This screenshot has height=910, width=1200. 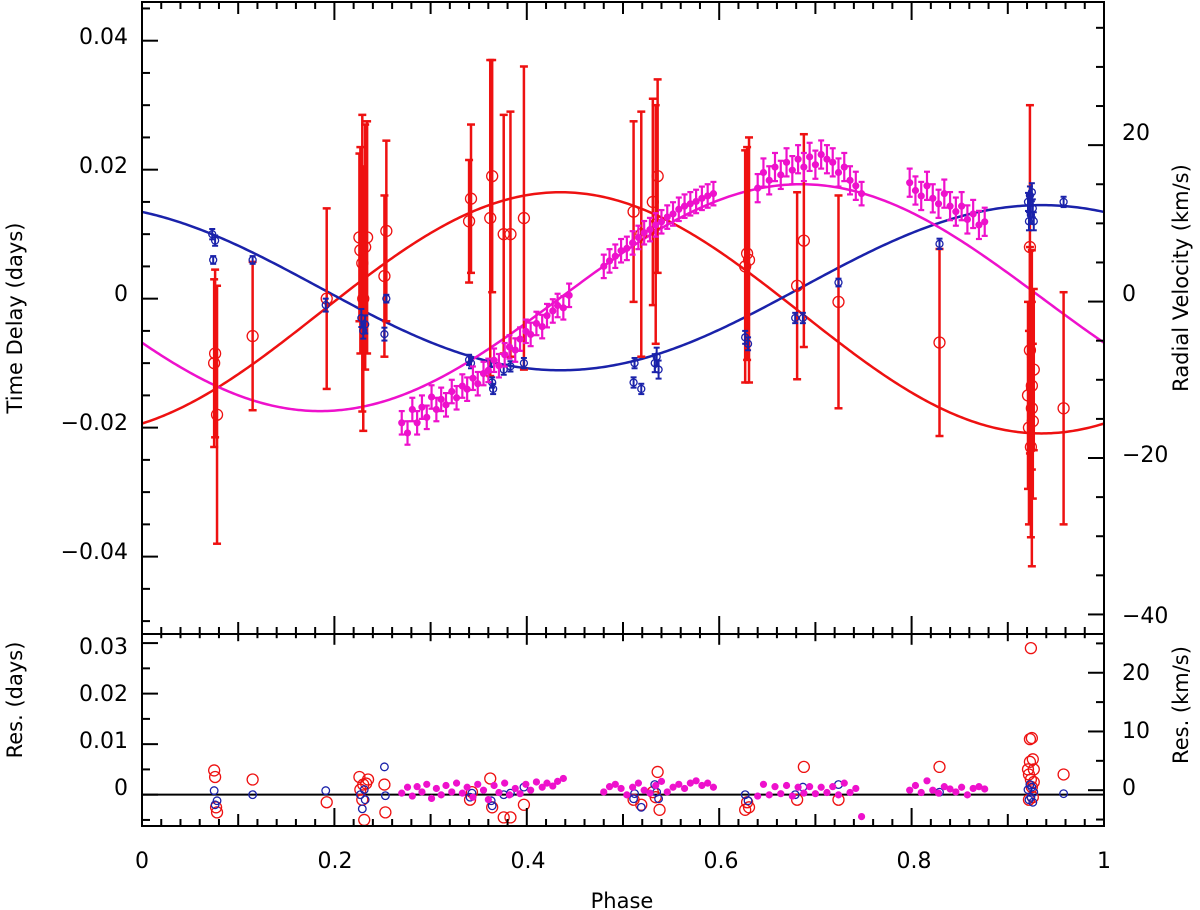 What do you see at coordinates (1136, 731) in the screenshot?
I see `bottom-right-tick-label: 10` at bounding box center [1136, 731].